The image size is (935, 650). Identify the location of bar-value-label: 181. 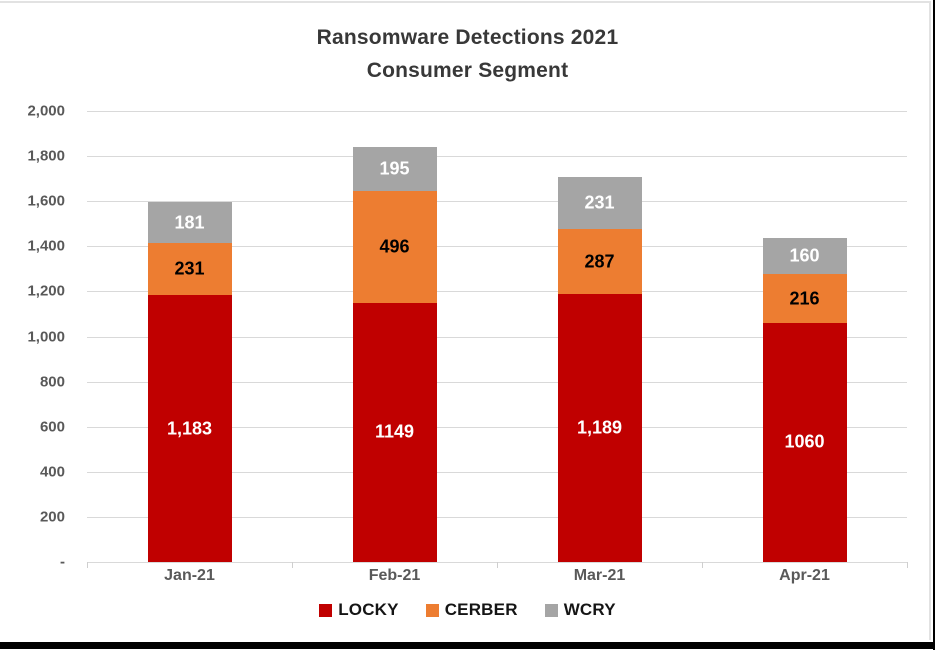
(189, 222).